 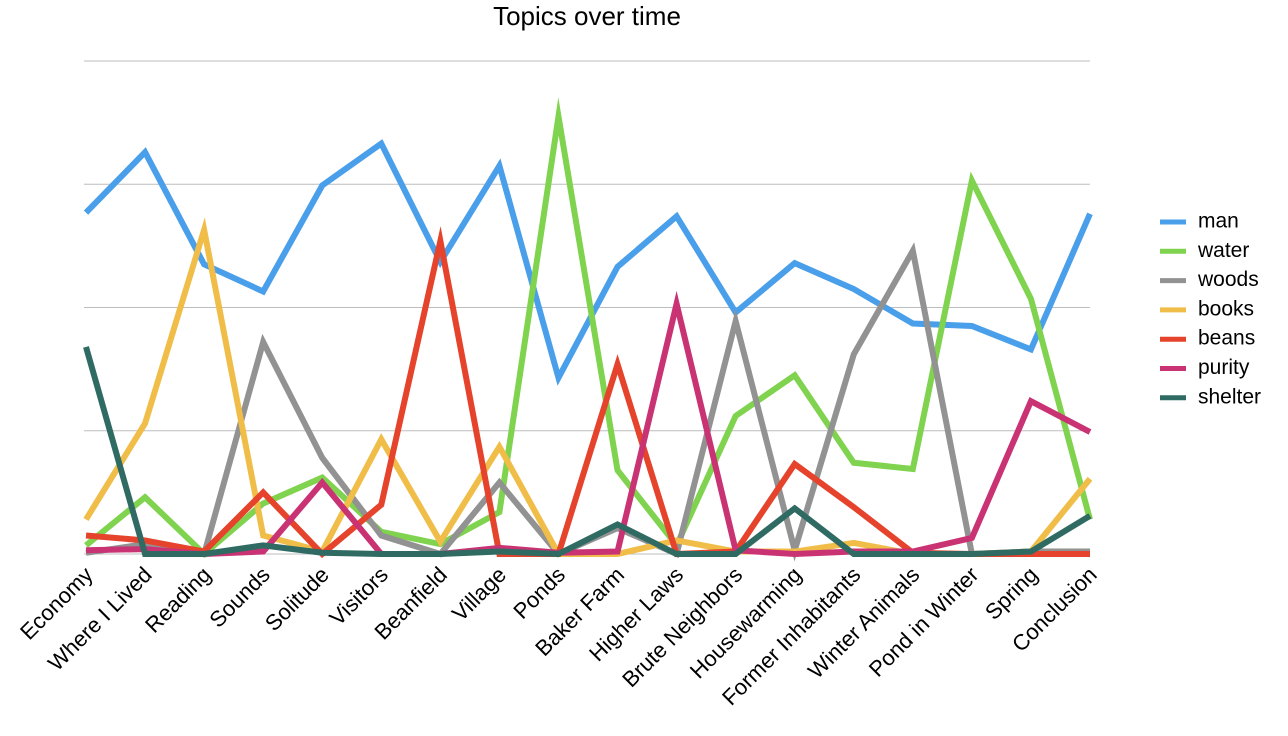 What do you see at coordinates (1226, 308) in the screenshot?
I see `legend-label: books` at bounding box center [1226, 308].